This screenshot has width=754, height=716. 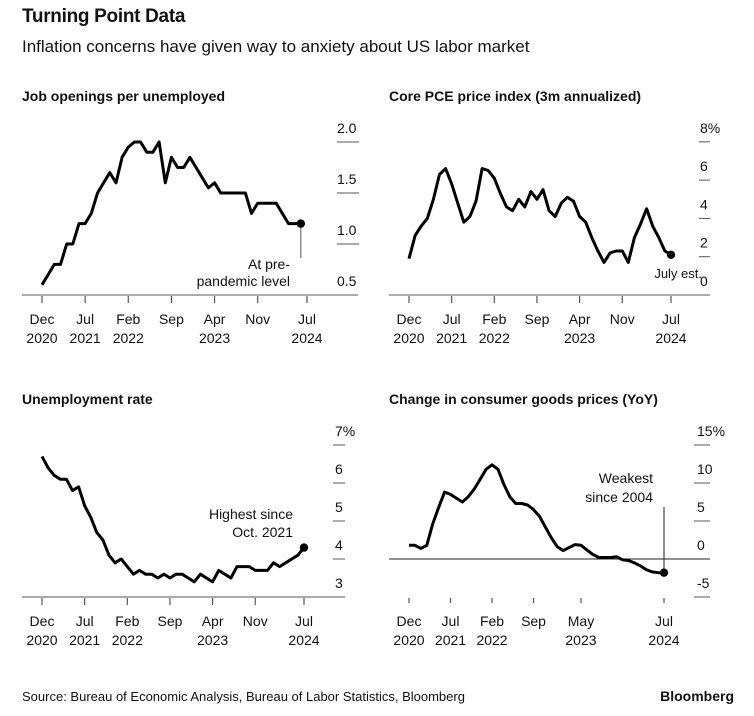 What do you see at coordinates (703, 583) in the screenshot?
I see `y-tick-label: -5` at bounding box center [703, 583].